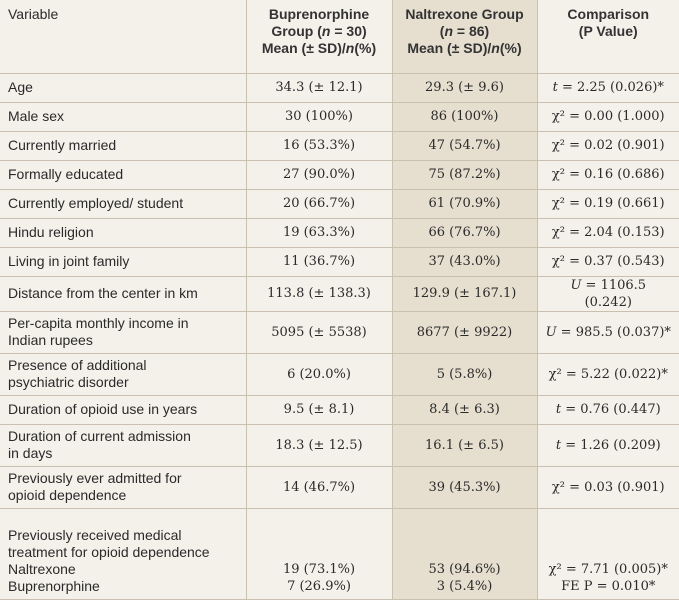 The width and height of the screenshot is (679, 608). I want to click on row-comparison: t = 2.25 (0.026)*, so click(608, 88).